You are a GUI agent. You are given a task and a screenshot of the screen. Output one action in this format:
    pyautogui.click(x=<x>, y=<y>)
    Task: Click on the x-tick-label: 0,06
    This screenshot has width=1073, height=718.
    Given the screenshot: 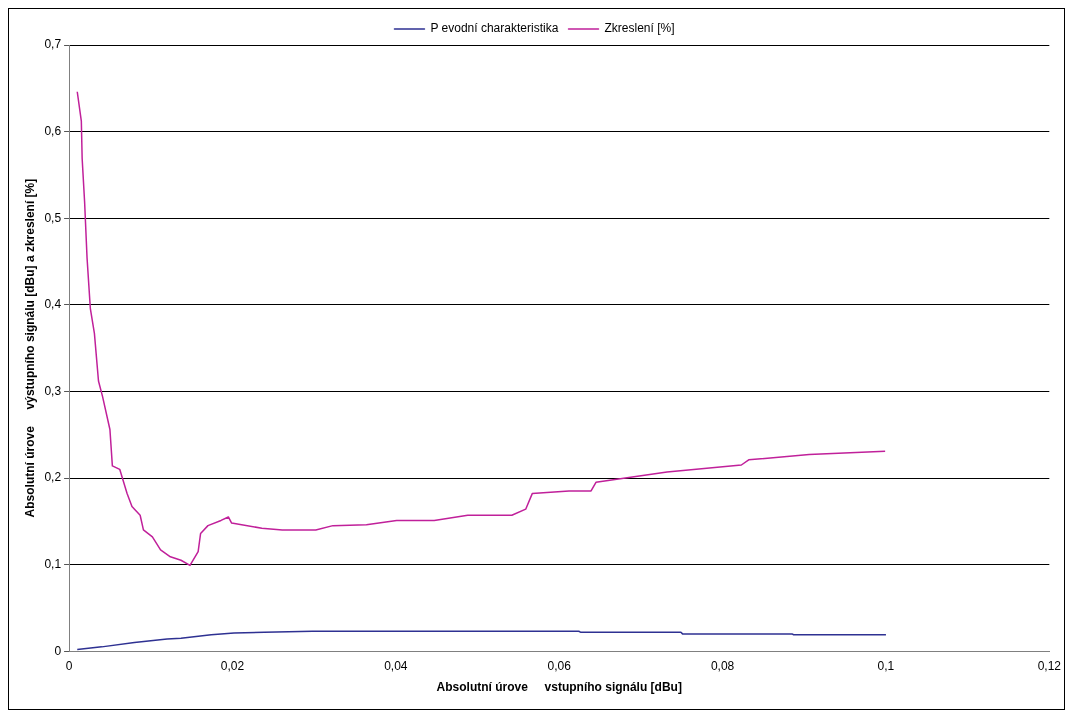 What is the action you would take?
    pyautogui.click(x=559, y=665)
    